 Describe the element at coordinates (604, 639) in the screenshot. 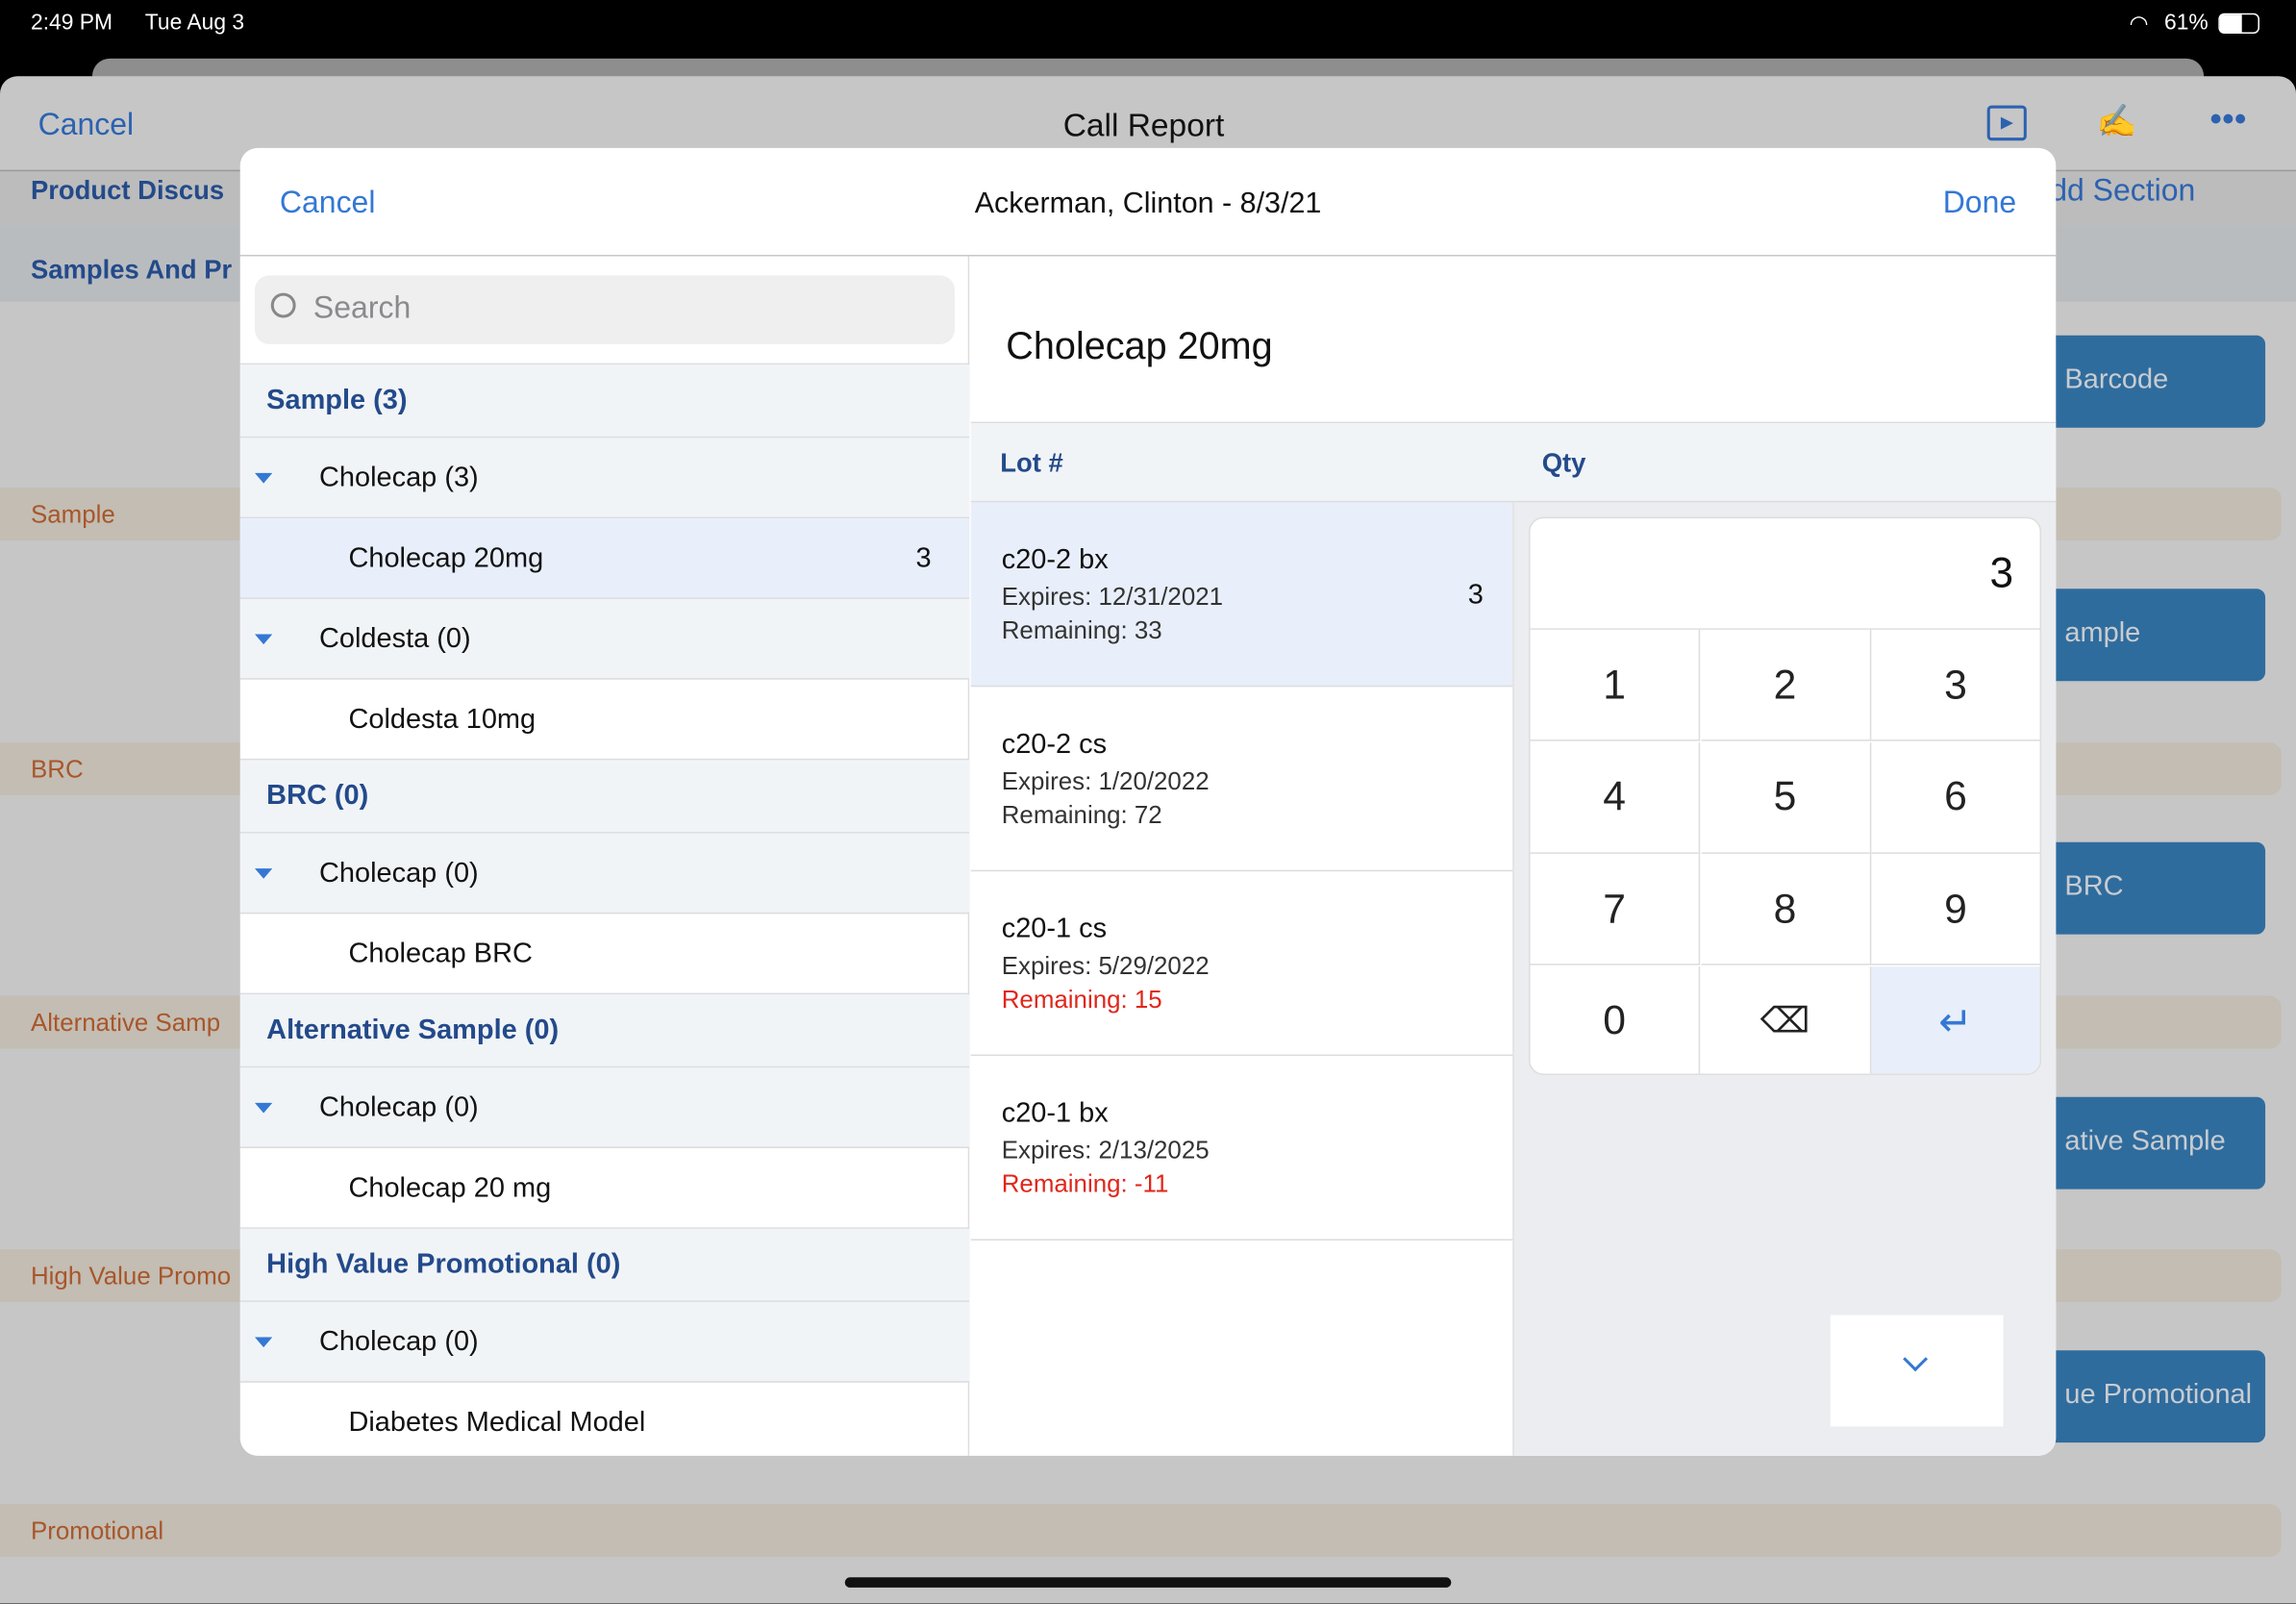

I see `tree-parent-item: Coldesta (0)` at that location.